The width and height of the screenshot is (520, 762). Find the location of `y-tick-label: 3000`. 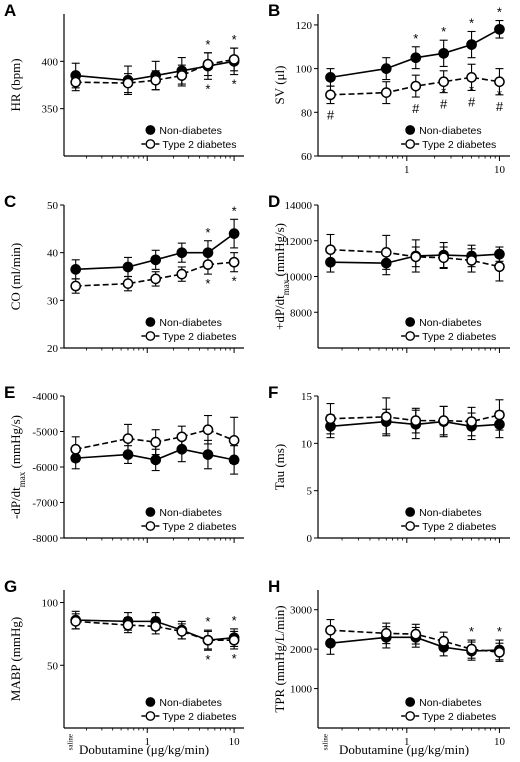

y-tick-label: 3000 is located at coordinates (301, 611).